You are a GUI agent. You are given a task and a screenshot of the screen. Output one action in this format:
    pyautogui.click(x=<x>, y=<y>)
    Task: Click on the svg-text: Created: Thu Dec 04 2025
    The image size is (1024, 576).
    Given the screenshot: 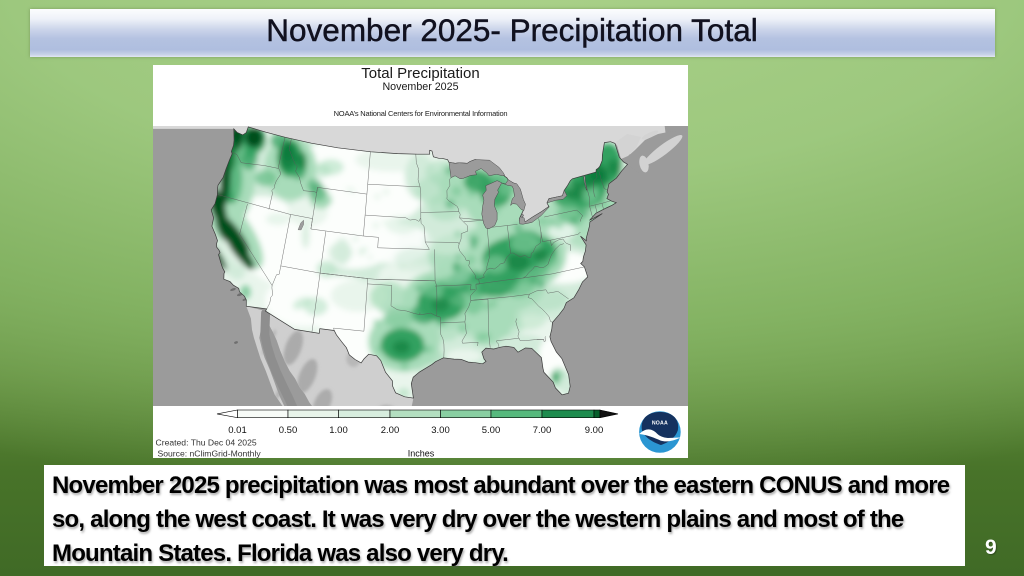 What is the action you would take?
    pyautogui.click(x=206, y=443)
    